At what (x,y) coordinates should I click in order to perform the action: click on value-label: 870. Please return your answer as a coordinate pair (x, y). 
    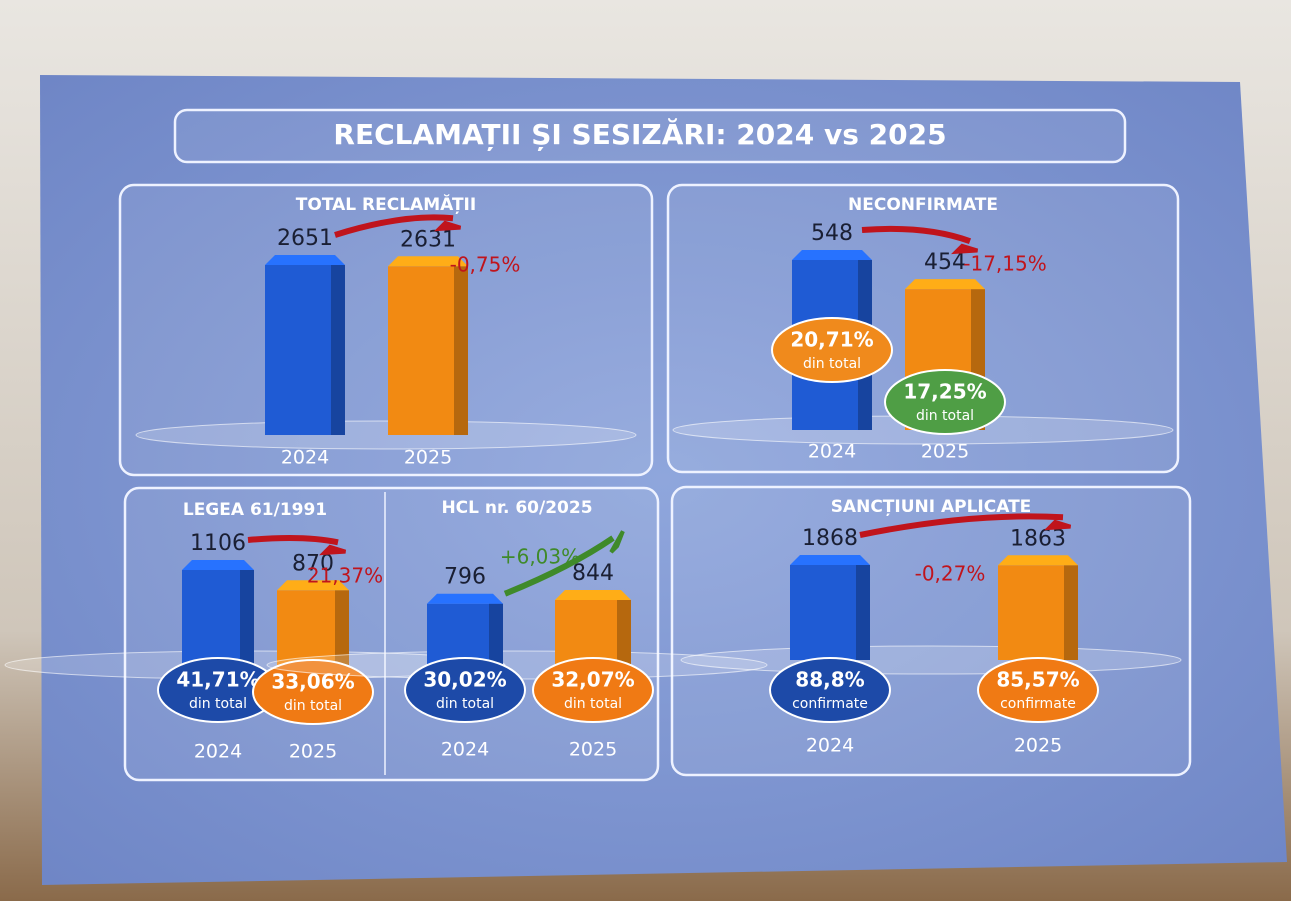
    Looking at the image, I should click on (313, 563).